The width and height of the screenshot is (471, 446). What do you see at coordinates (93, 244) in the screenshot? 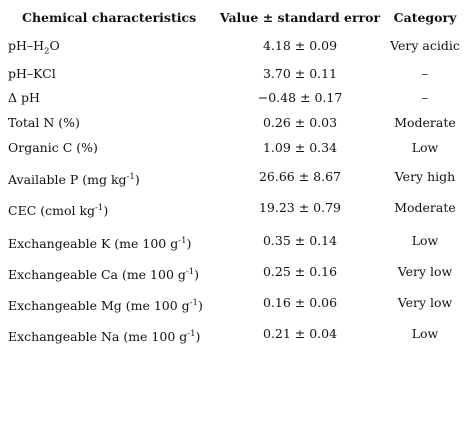
I see `text: Exchangeable K (me 100 g` at bounding box center [93, 244].